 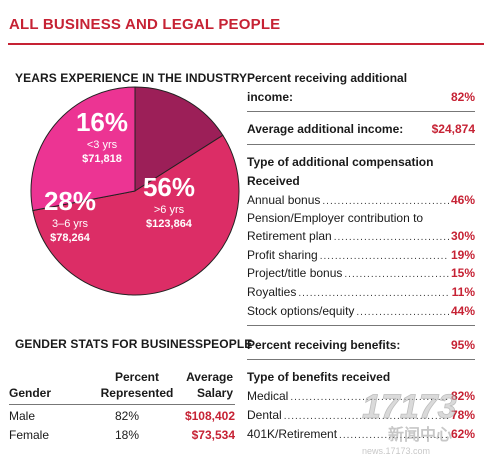 I want to click on list-item: Medical 82%, so click(x=361, y=396).